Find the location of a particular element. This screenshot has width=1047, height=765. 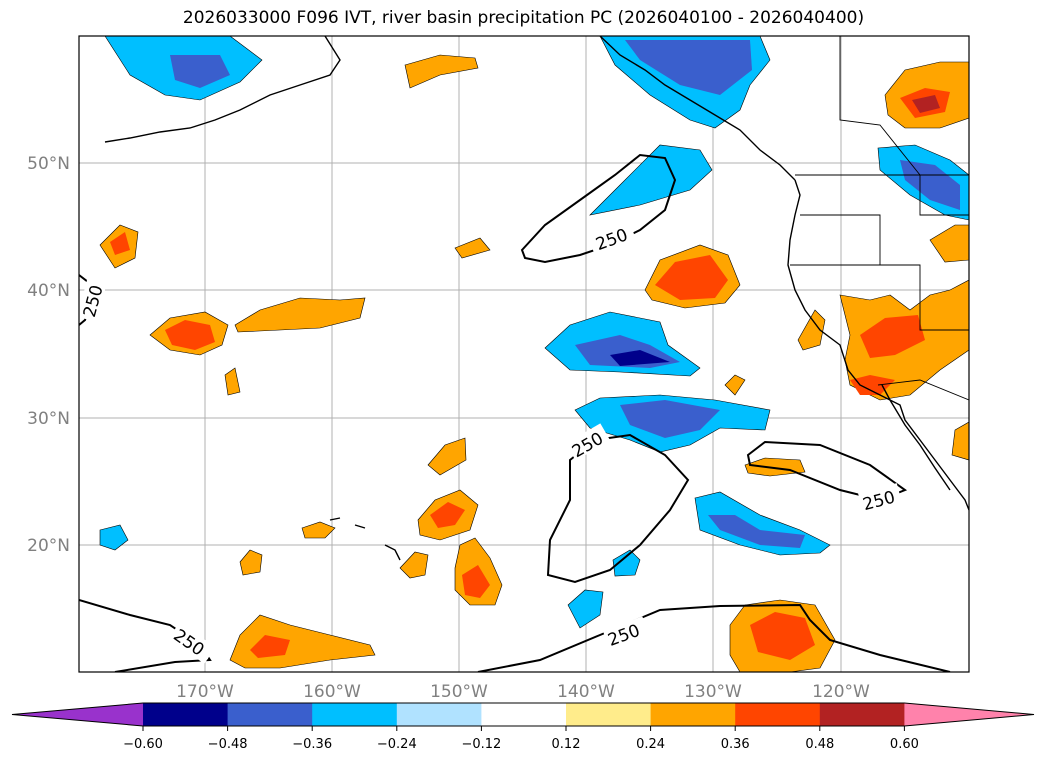

pos-blob-west-2-core is located at coordinates (190, 335).